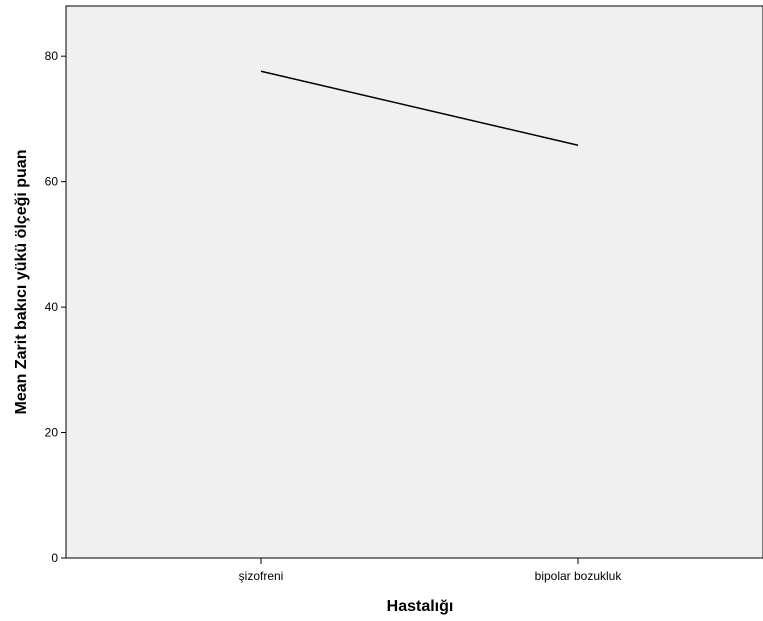  I want to click on x-tick-label-0: şizofreni, so click(261, 576).